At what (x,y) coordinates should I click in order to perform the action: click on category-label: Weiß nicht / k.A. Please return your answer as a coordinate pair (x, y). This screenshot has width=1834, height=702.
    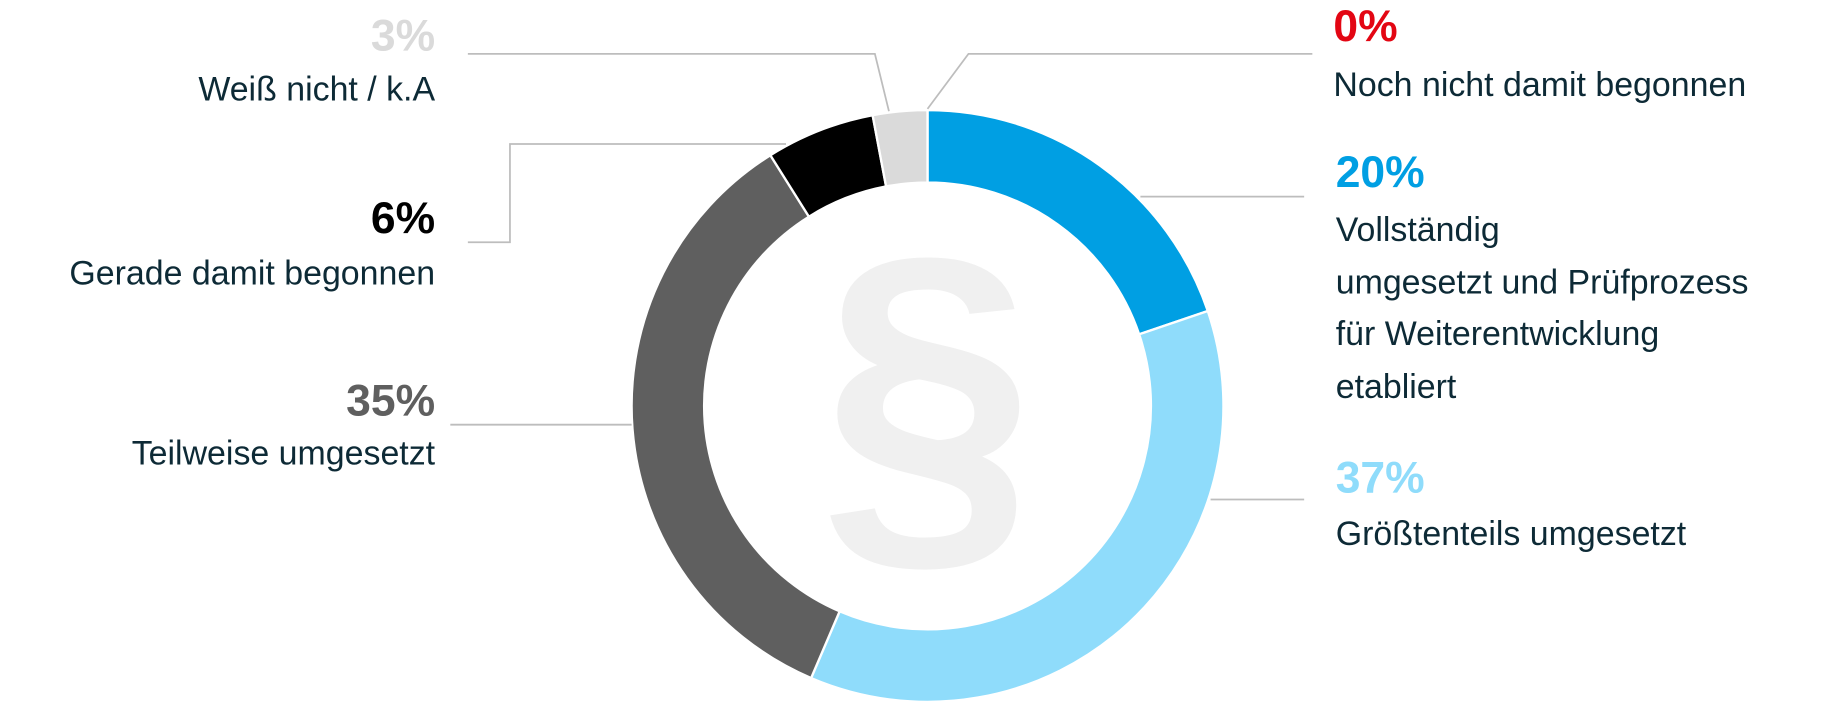
    Looking at the image, I should click on (316, 90).